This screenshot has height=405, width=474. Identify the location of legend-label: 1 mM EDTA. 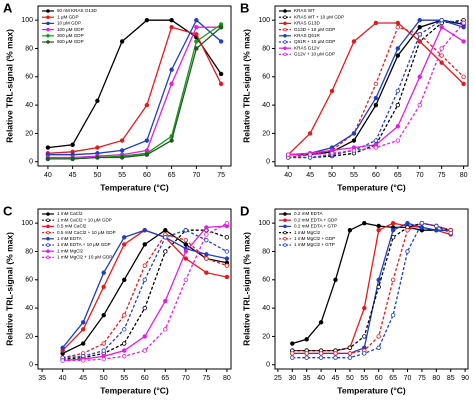
(70, 238).